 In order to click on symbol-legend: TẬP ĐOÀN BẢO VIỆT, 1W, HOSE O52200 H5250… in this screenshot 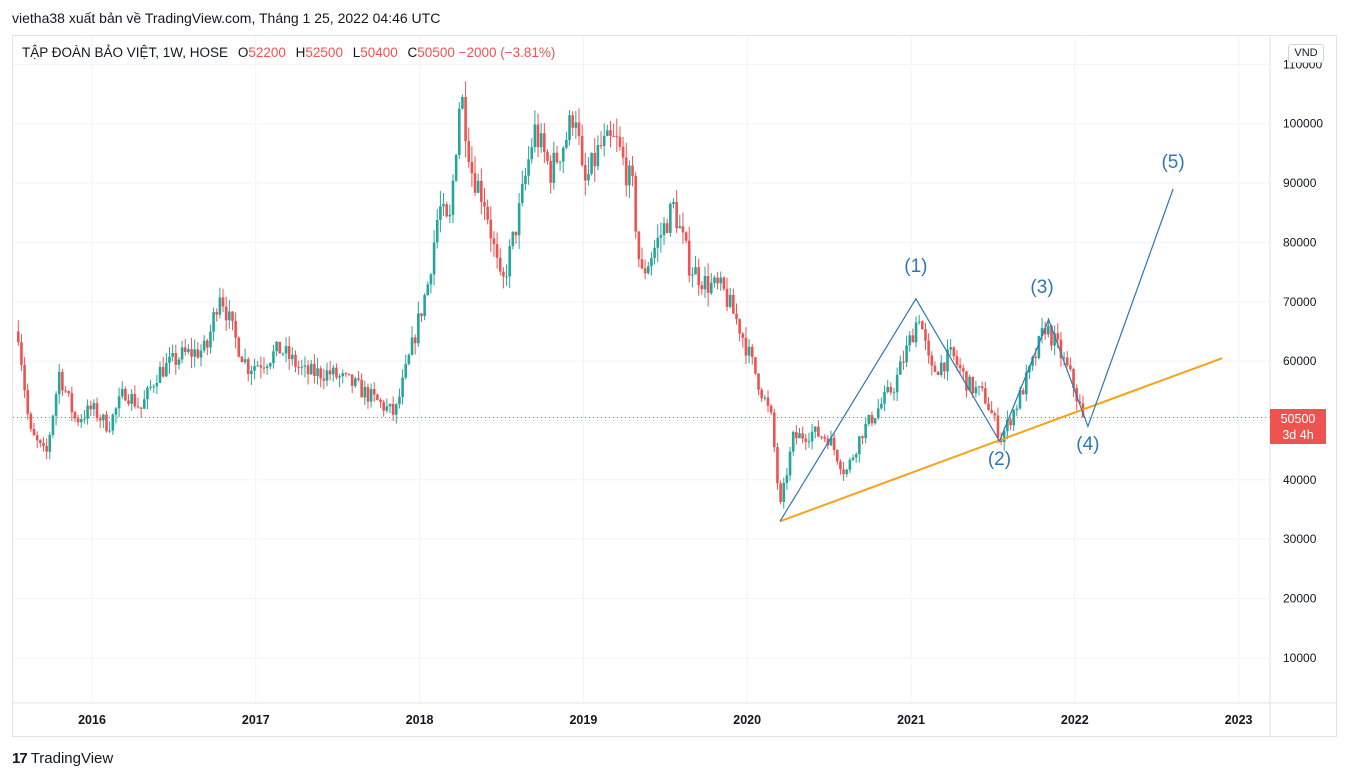, I will do `click(288, 52)`.